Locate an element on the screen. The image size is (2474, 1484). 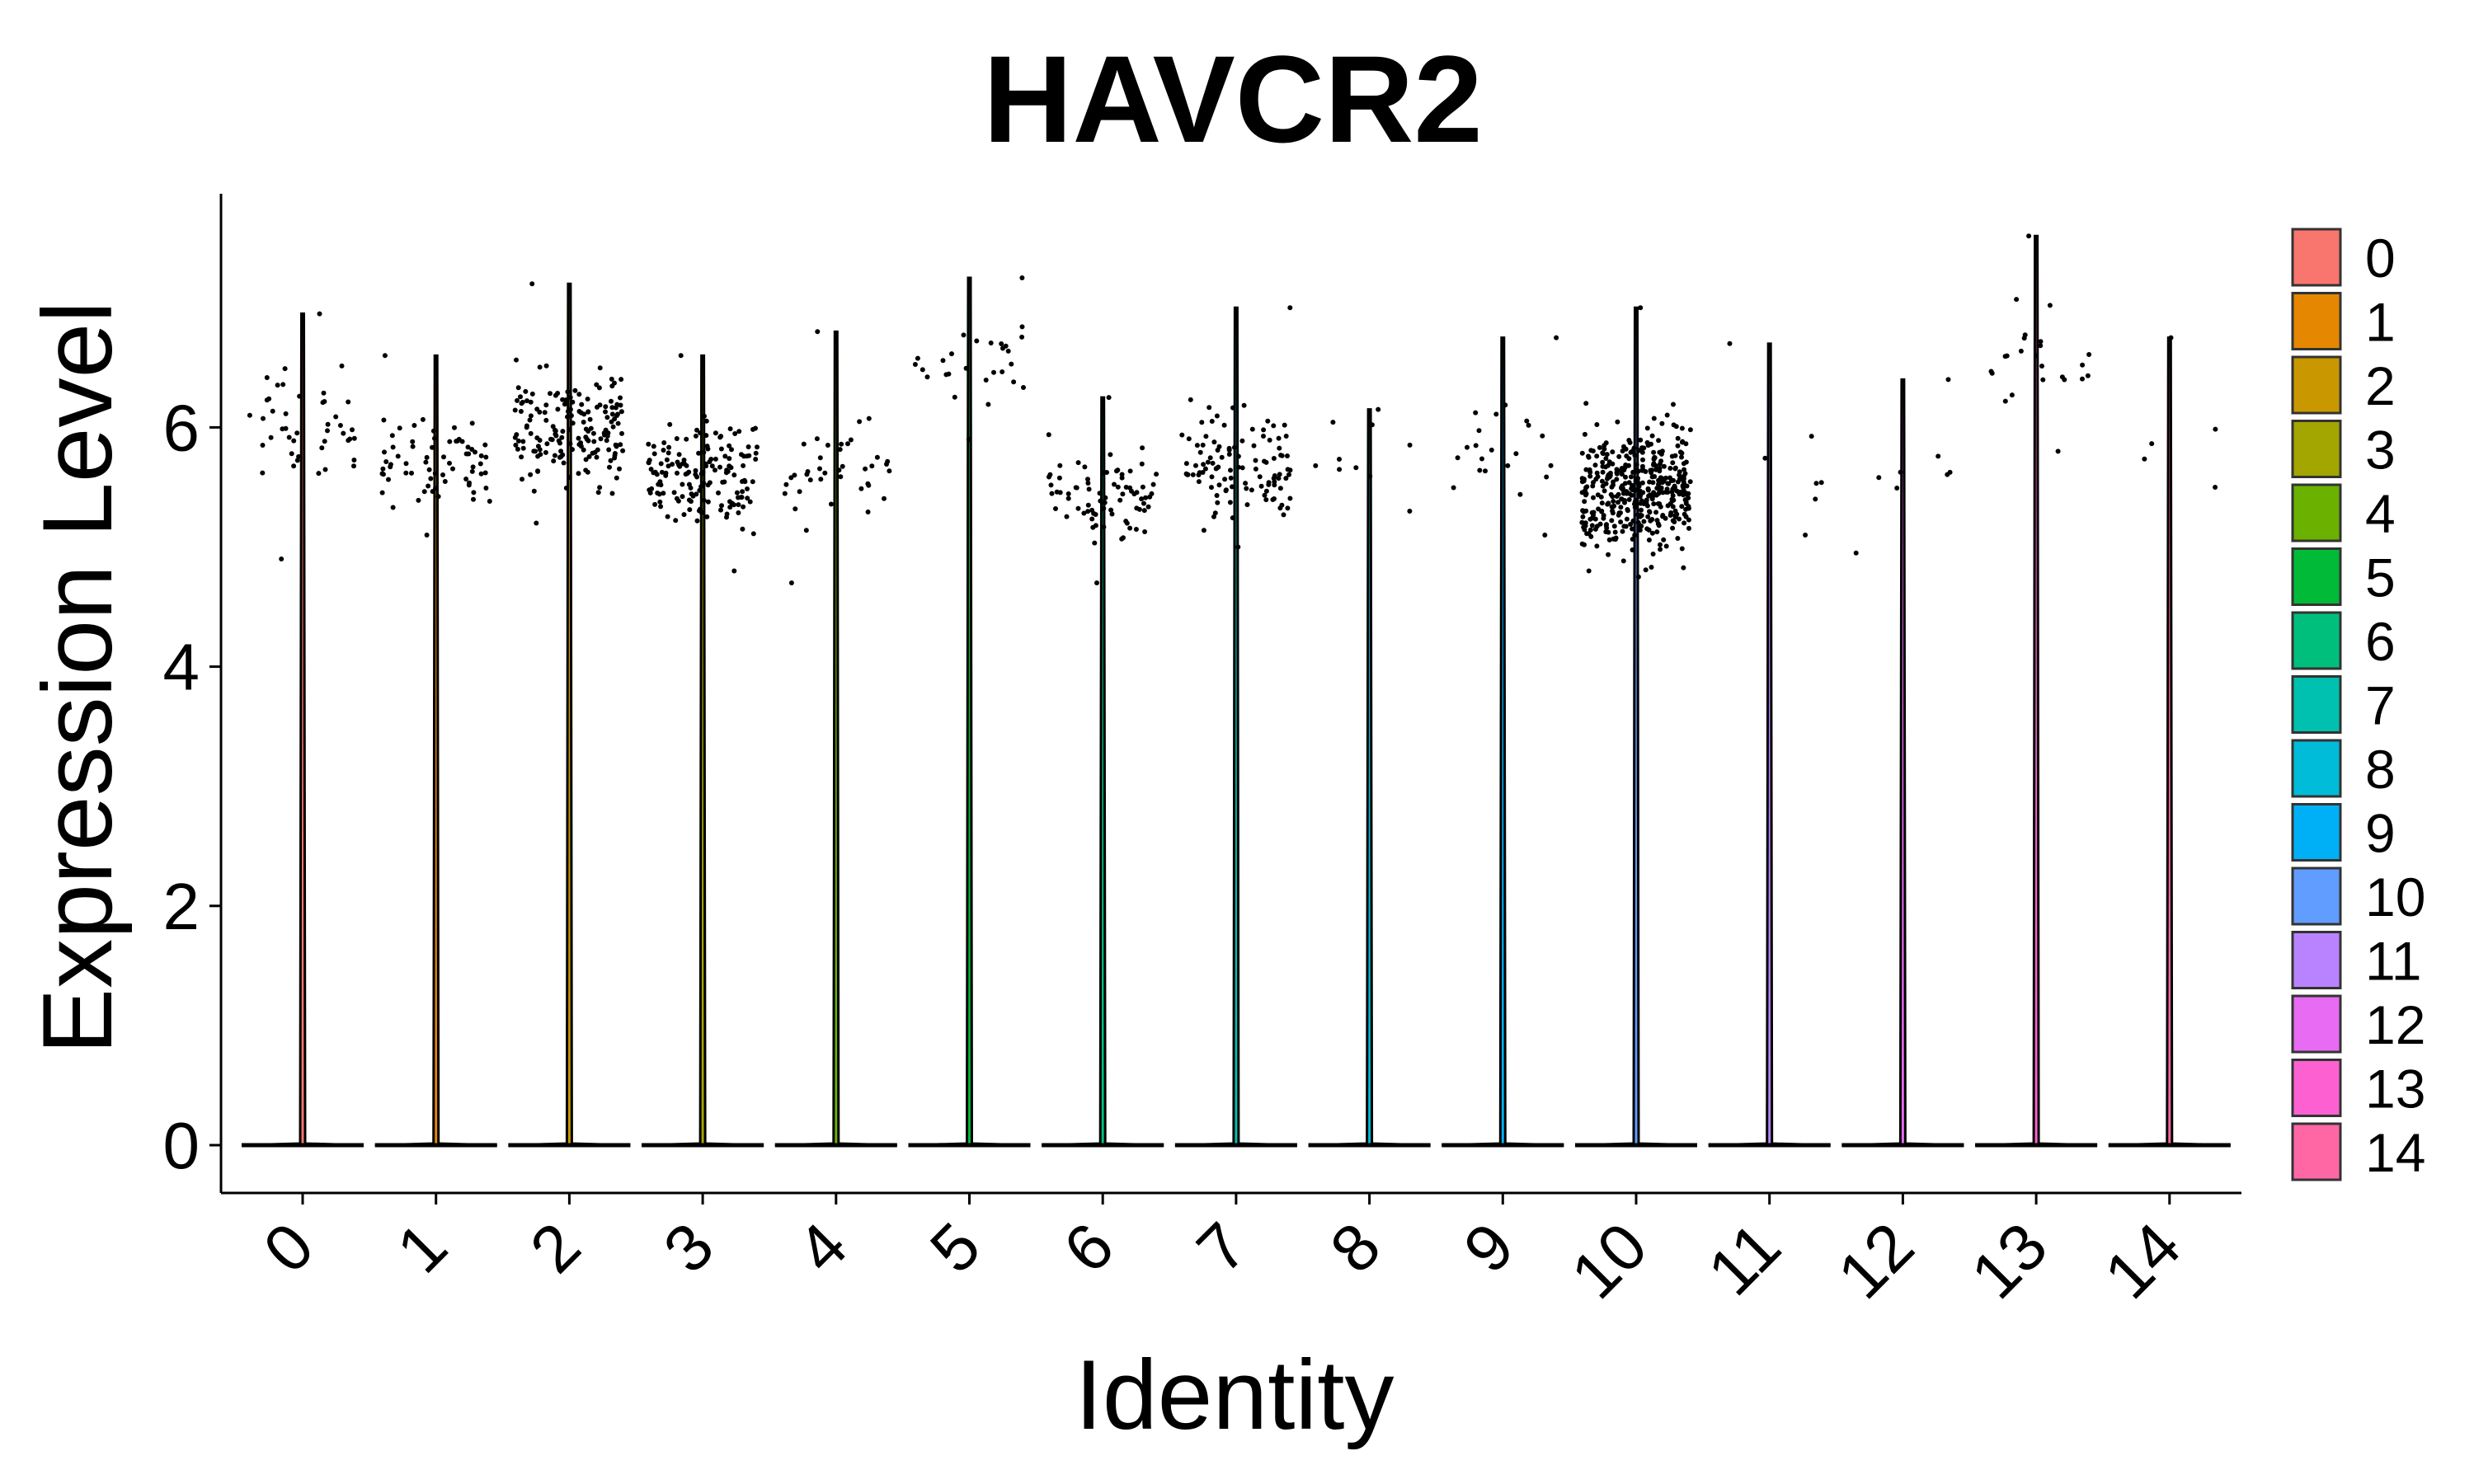
x-tick-label: 4 is located at coordinates (821, 1247).